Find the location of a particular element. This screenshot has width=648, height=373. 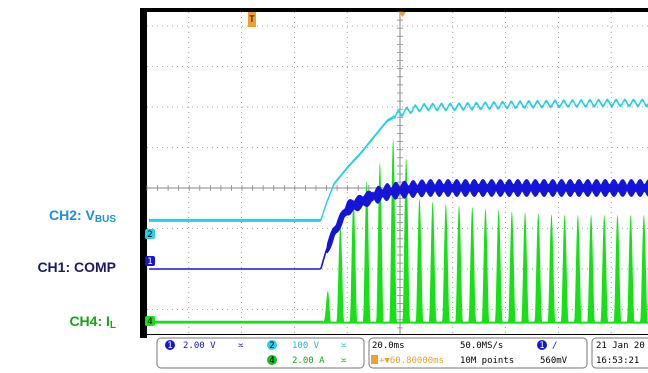

ch2-marker: 2 is located at coordinates (150, 234).